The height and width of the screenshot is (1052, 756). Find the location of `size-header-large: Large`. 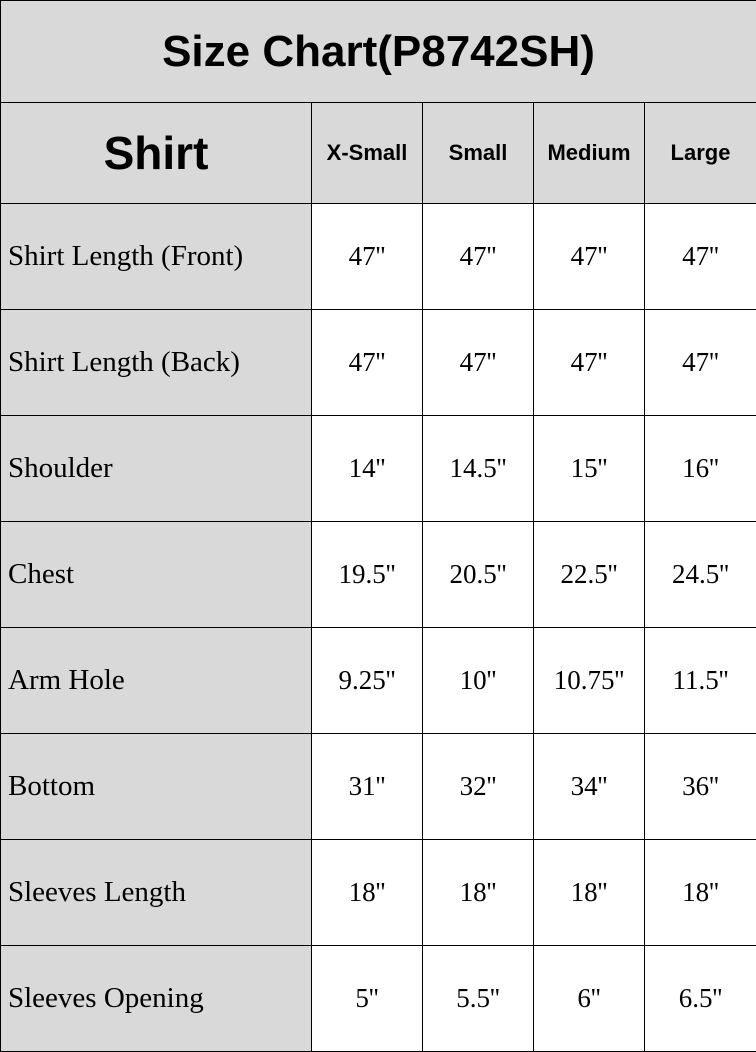

size-header-large: Large is located at coordinates (700, 153).